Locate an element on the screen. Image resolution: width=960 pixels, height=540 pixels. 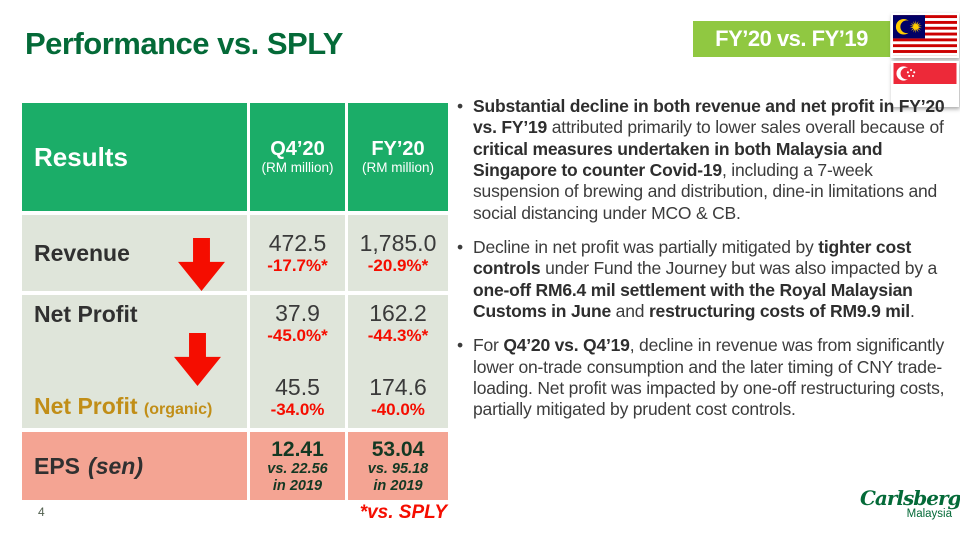
net-profit-organic-q4-group: 45.5 -34.0% is located at coordinates (297, 397).